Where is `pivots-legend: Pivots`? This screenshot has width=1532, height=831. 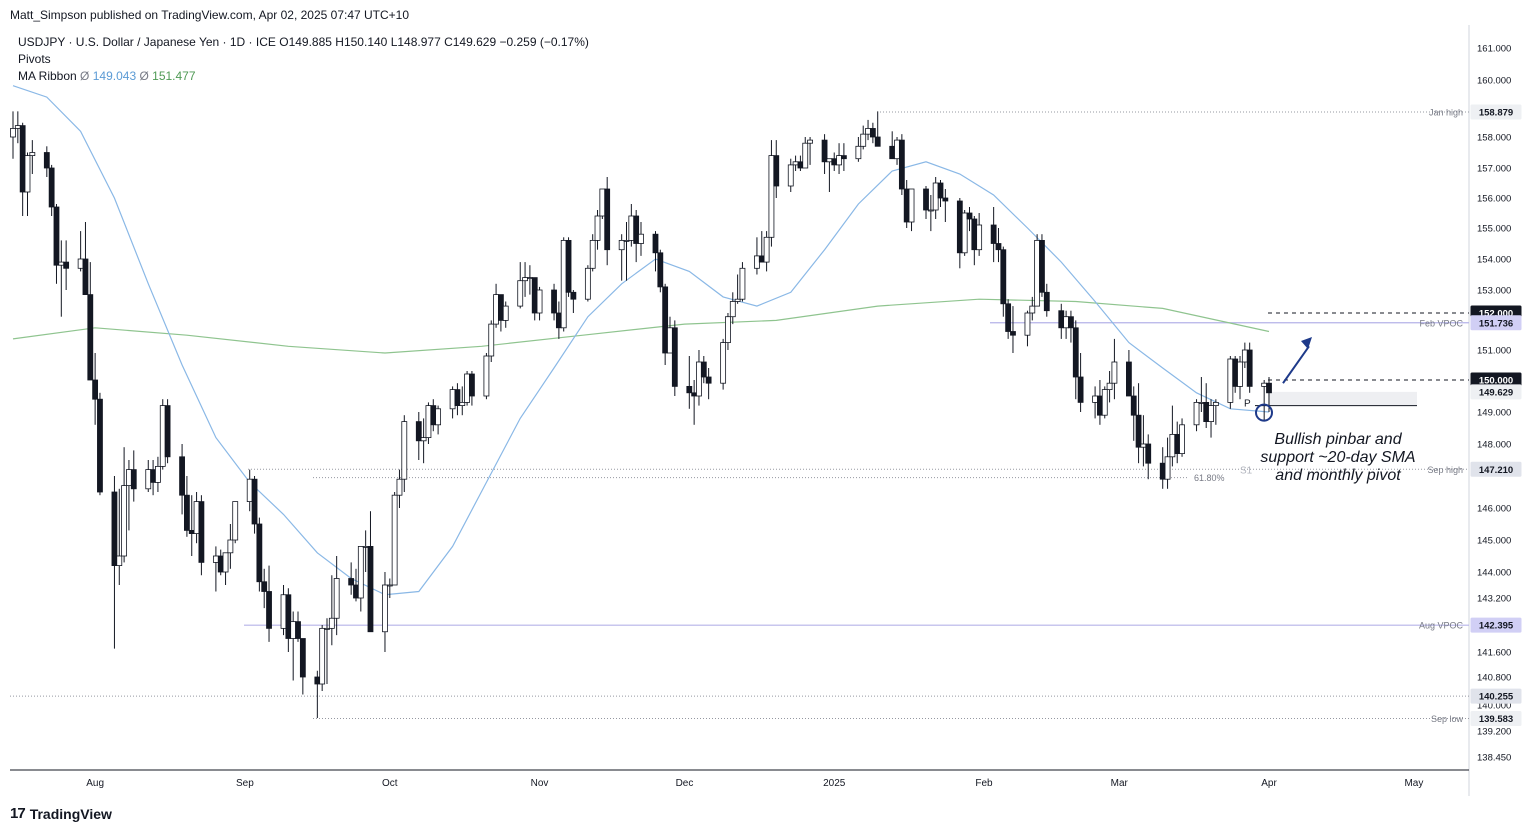
pivots-legend: Pivots is located at coordinates (34, 59).